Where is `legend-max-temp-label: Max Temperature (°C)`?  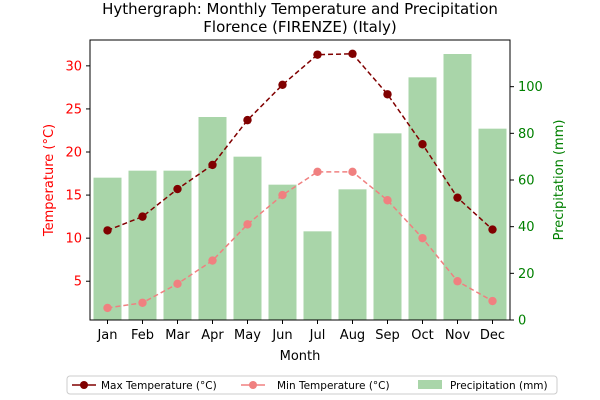 legend-max-temp-label: Max Temperature (°C) is located at coordinates (159, 386).